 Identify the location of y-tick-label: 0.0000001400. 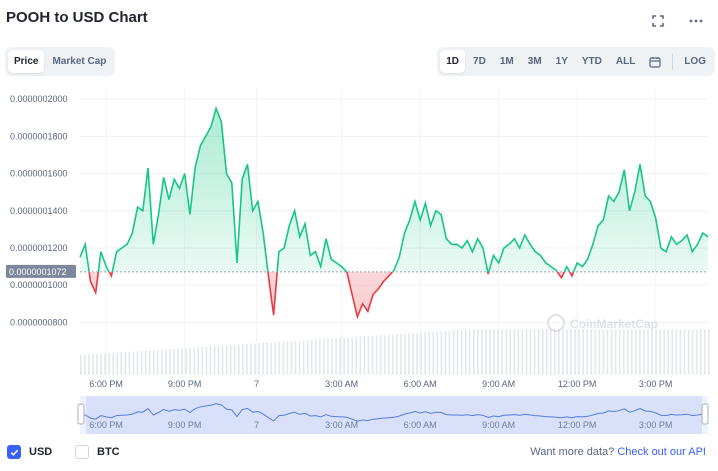
(39, 211).